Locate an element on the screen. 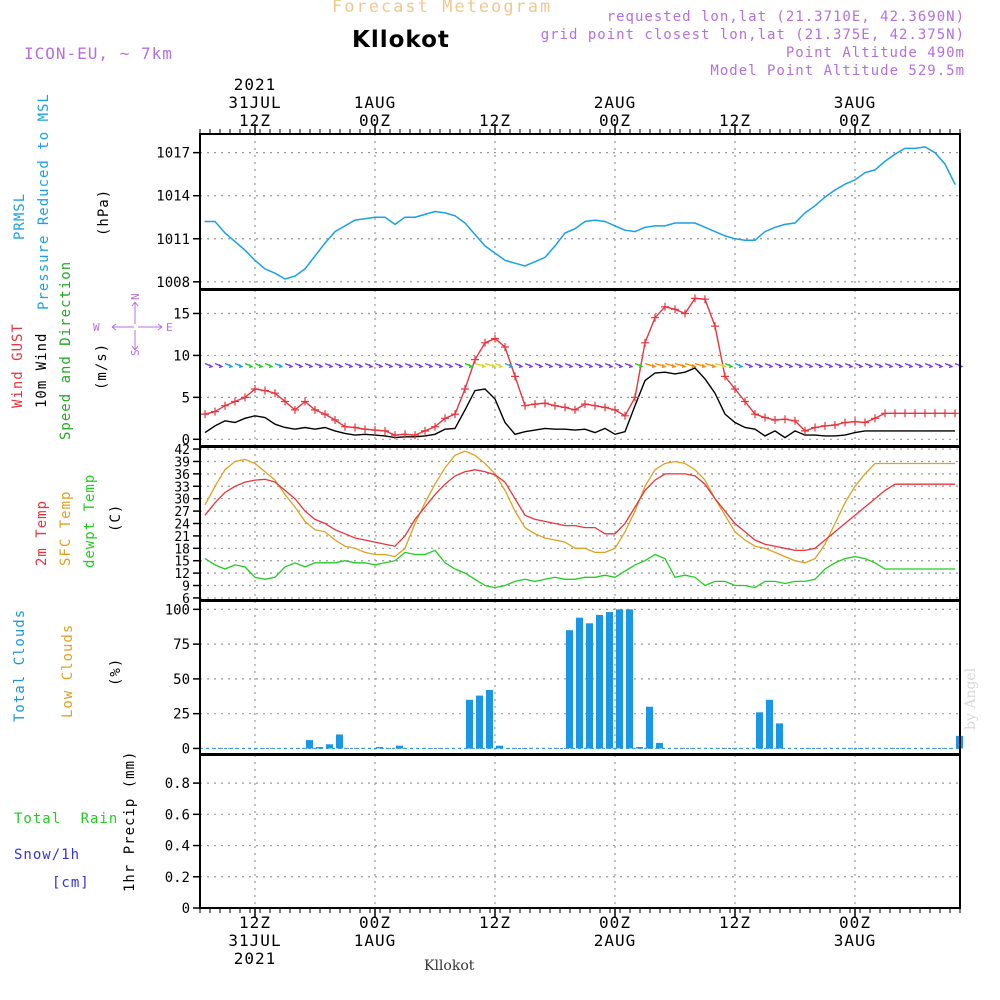 The height and width of the screenshot is (1000, 1000). compass-west-label: W is located at coordinates (96, 327).